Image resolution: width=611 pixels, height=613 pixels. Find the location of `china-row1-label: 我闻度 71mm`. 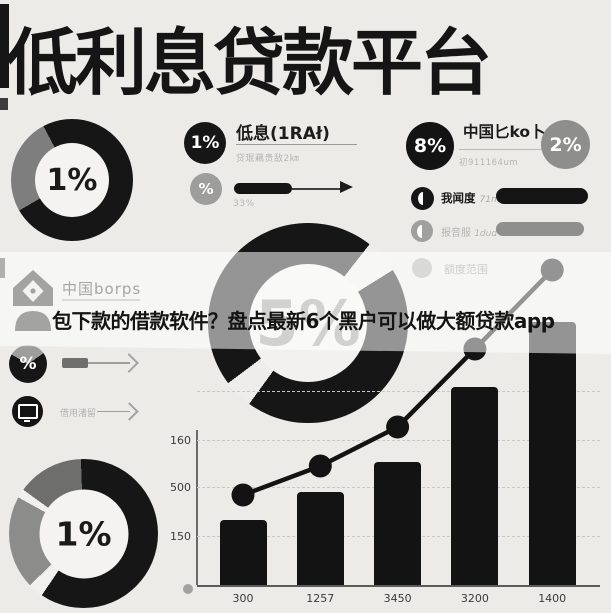

china-row1-label: 我闻度 71mm is located at coordinates (475, 198).